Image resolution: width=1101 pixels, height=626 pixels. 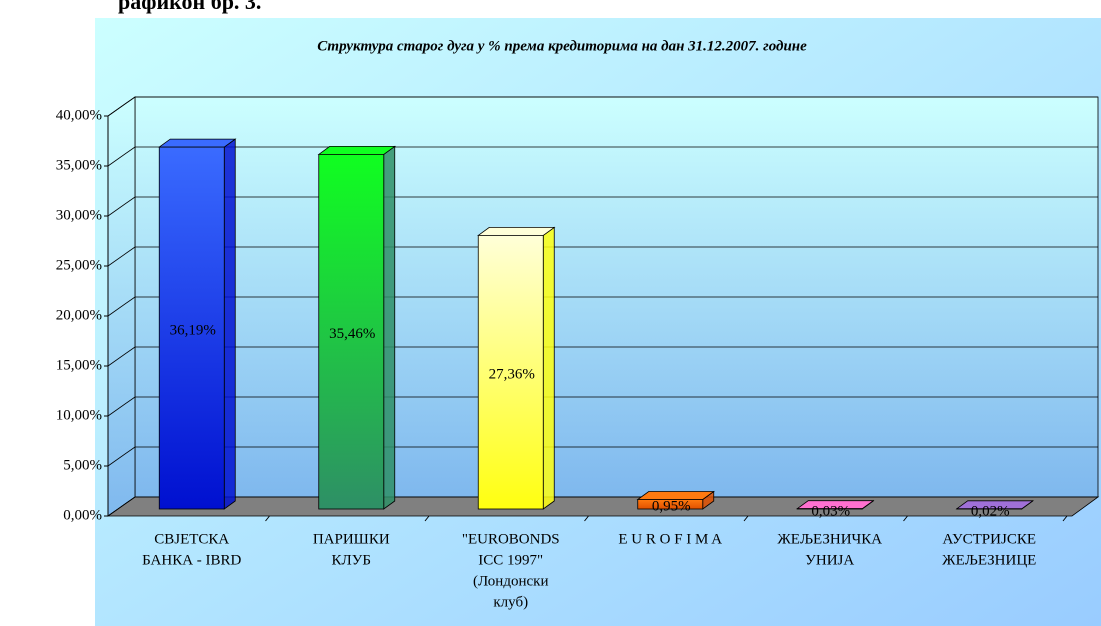 I want to click on data-label: 0,03%, so click(x=830, y=511).